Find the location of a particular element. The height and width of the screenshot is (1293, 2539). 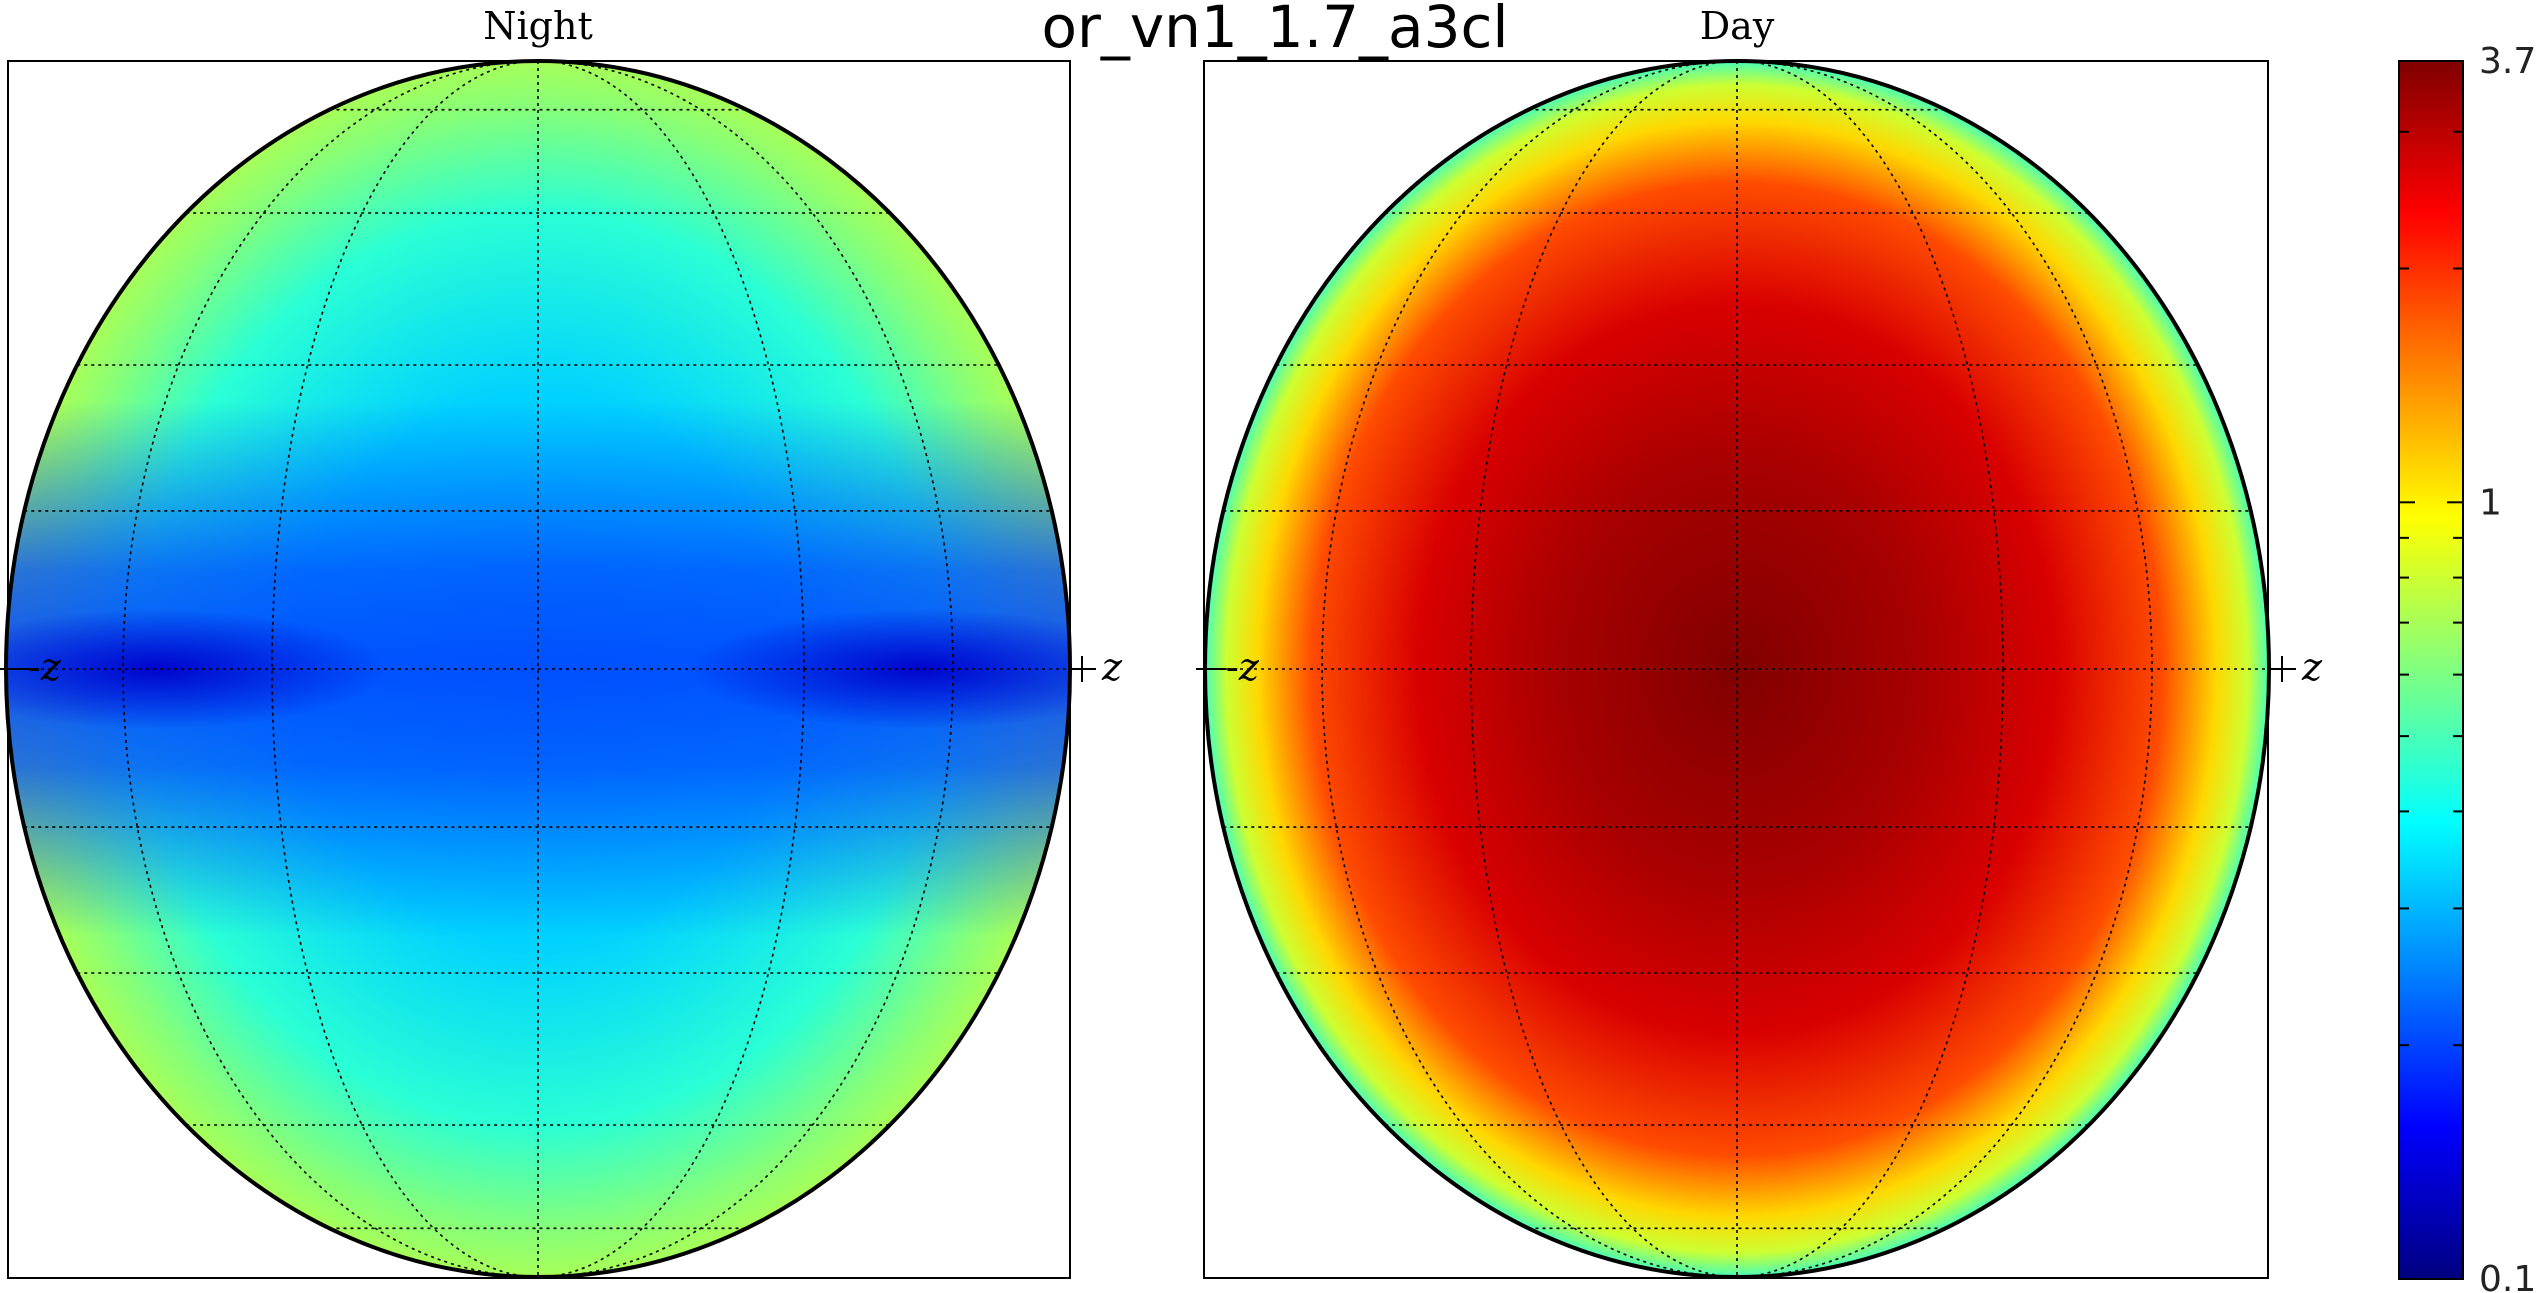

limb-spot is located at coordinates (880, 669).